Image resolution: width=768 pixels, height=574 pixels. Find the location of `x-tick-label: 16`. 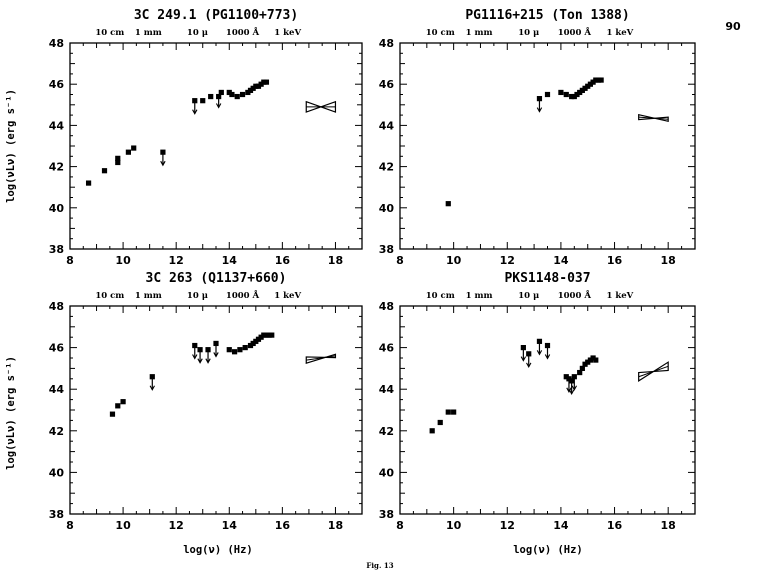

x-tick-label: 16 is located at coordinates (615, 260).